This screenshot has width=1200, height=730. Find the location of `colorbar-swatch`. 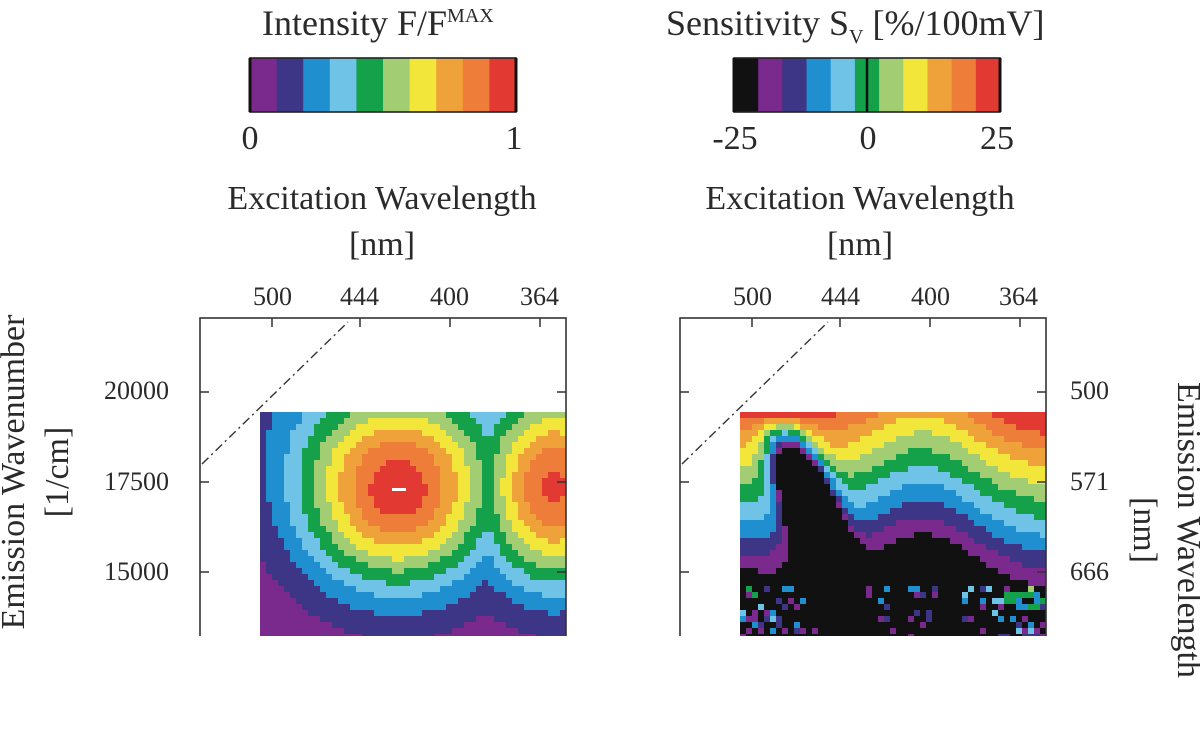

colorbar-swatch is located at coordinates (819, 85).